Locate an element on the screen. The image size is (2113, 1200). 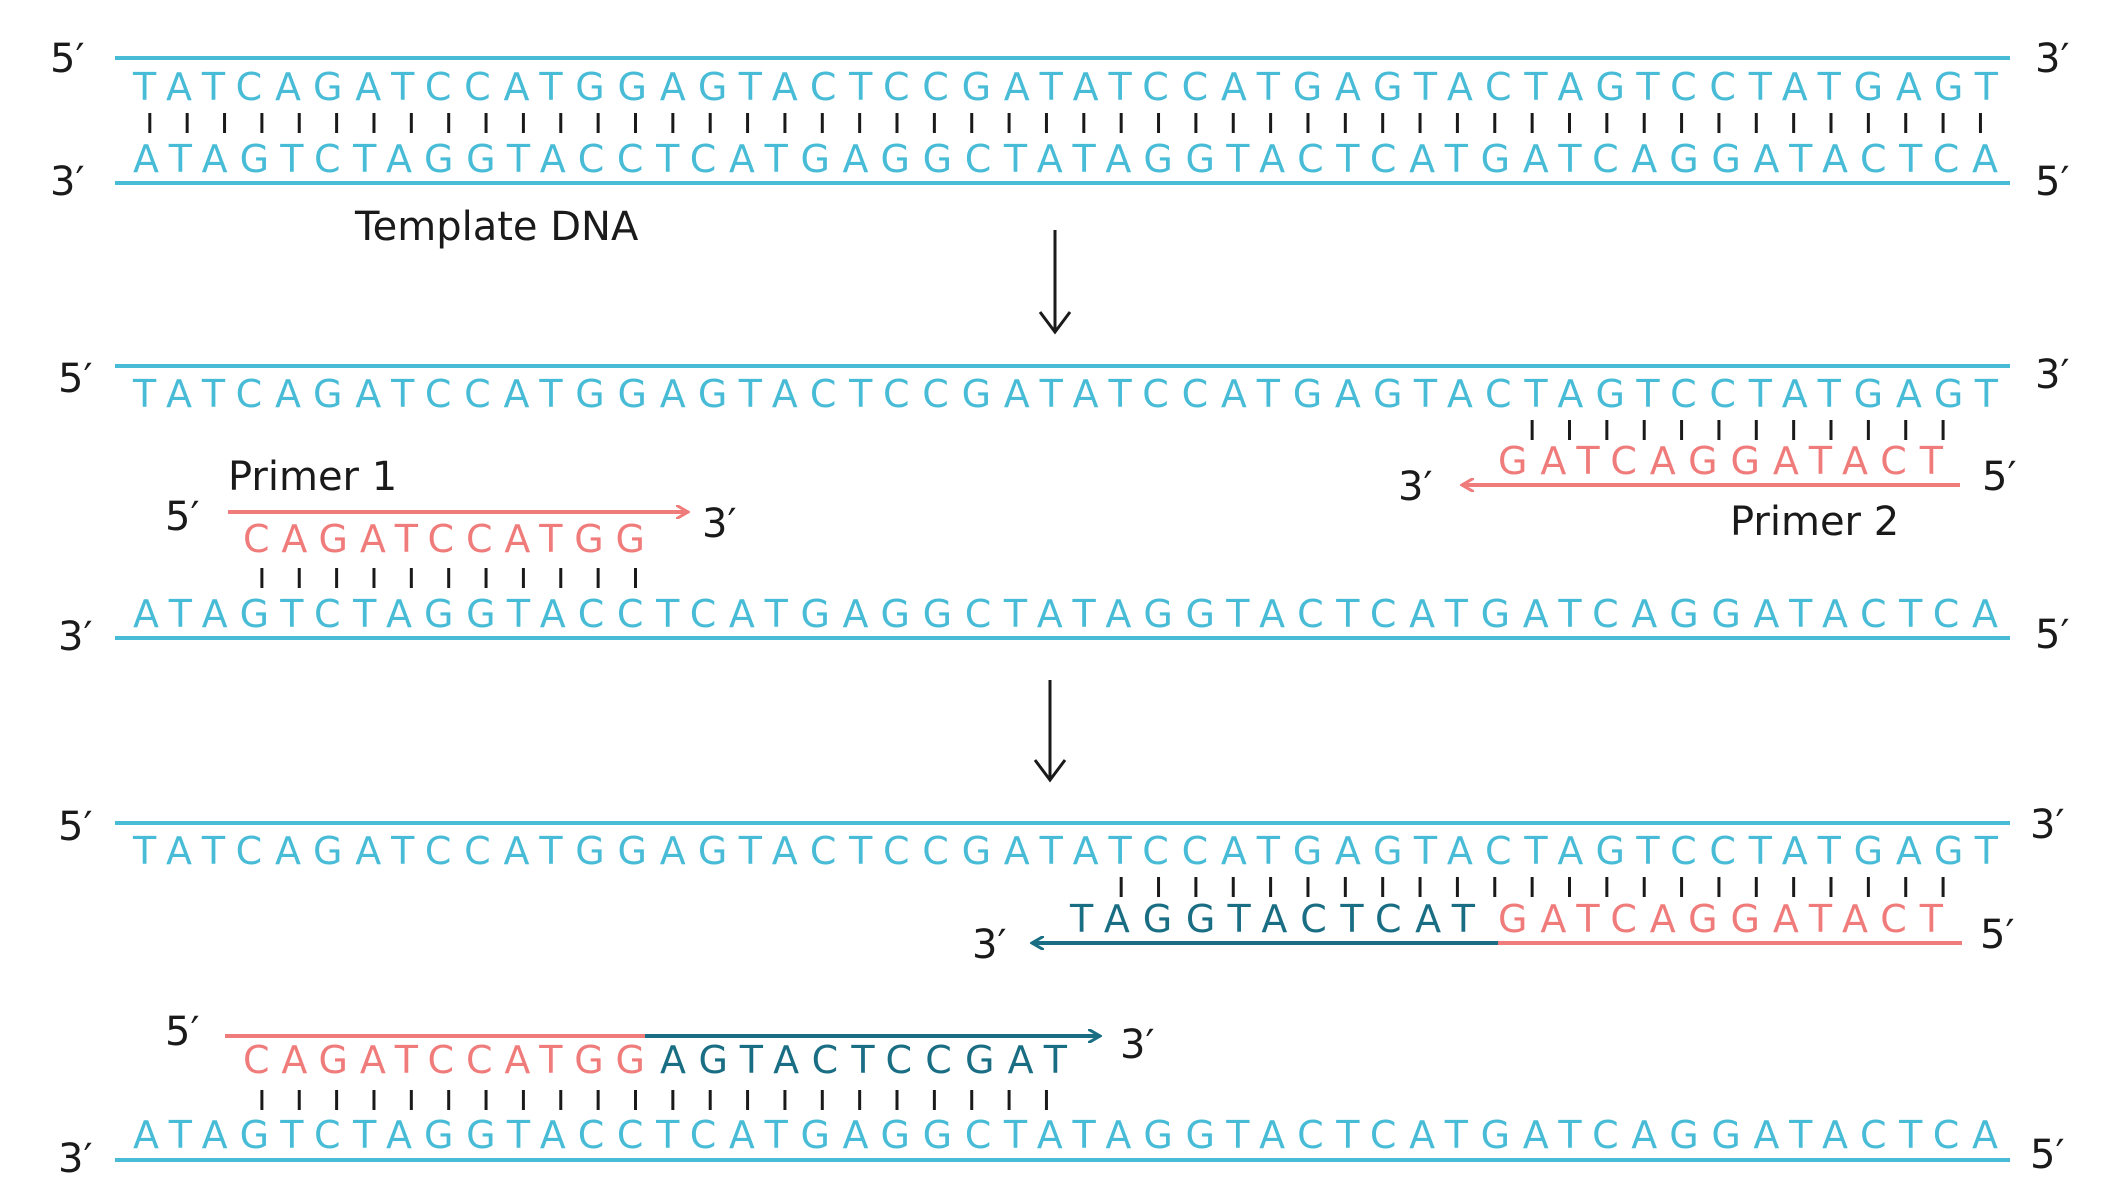
primer1-bonds is located at coordinates (448, 578).